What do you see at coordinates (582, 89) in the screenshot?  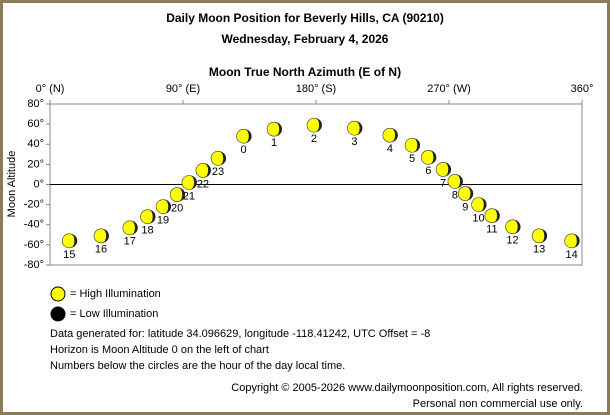 I see `x-tick-label: 360°` at bounding box center [582, 89].